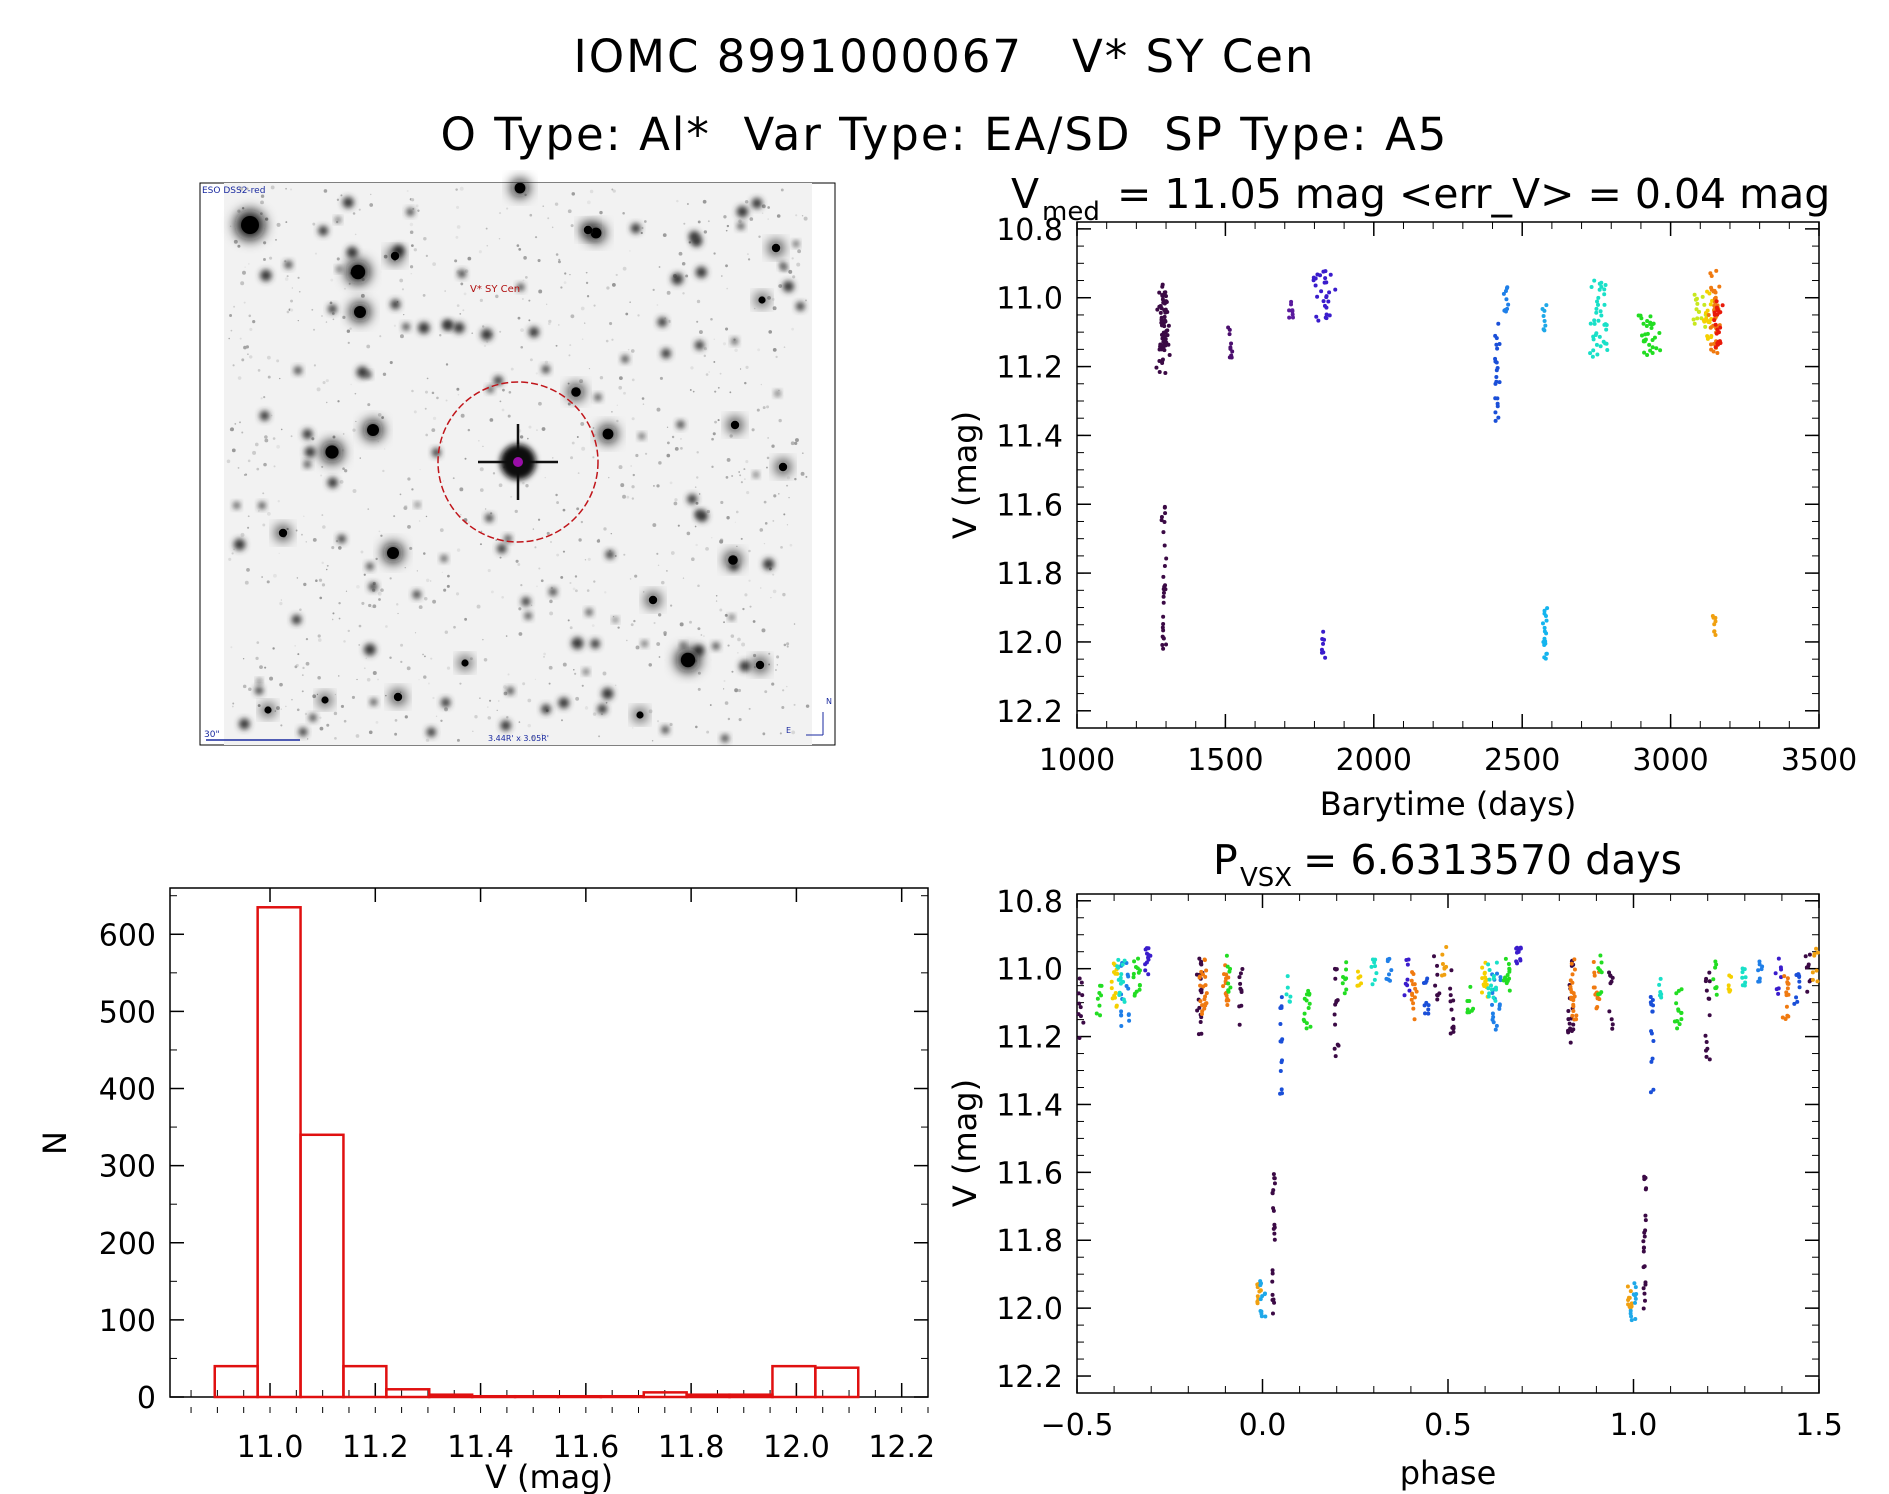 Image resolution: width=1889 pixels, height=1494 pixels. What do you see at coordinates (622, 1396) in the screenshot?
I see `histogram-bar` at bounding box center [622, 1396].